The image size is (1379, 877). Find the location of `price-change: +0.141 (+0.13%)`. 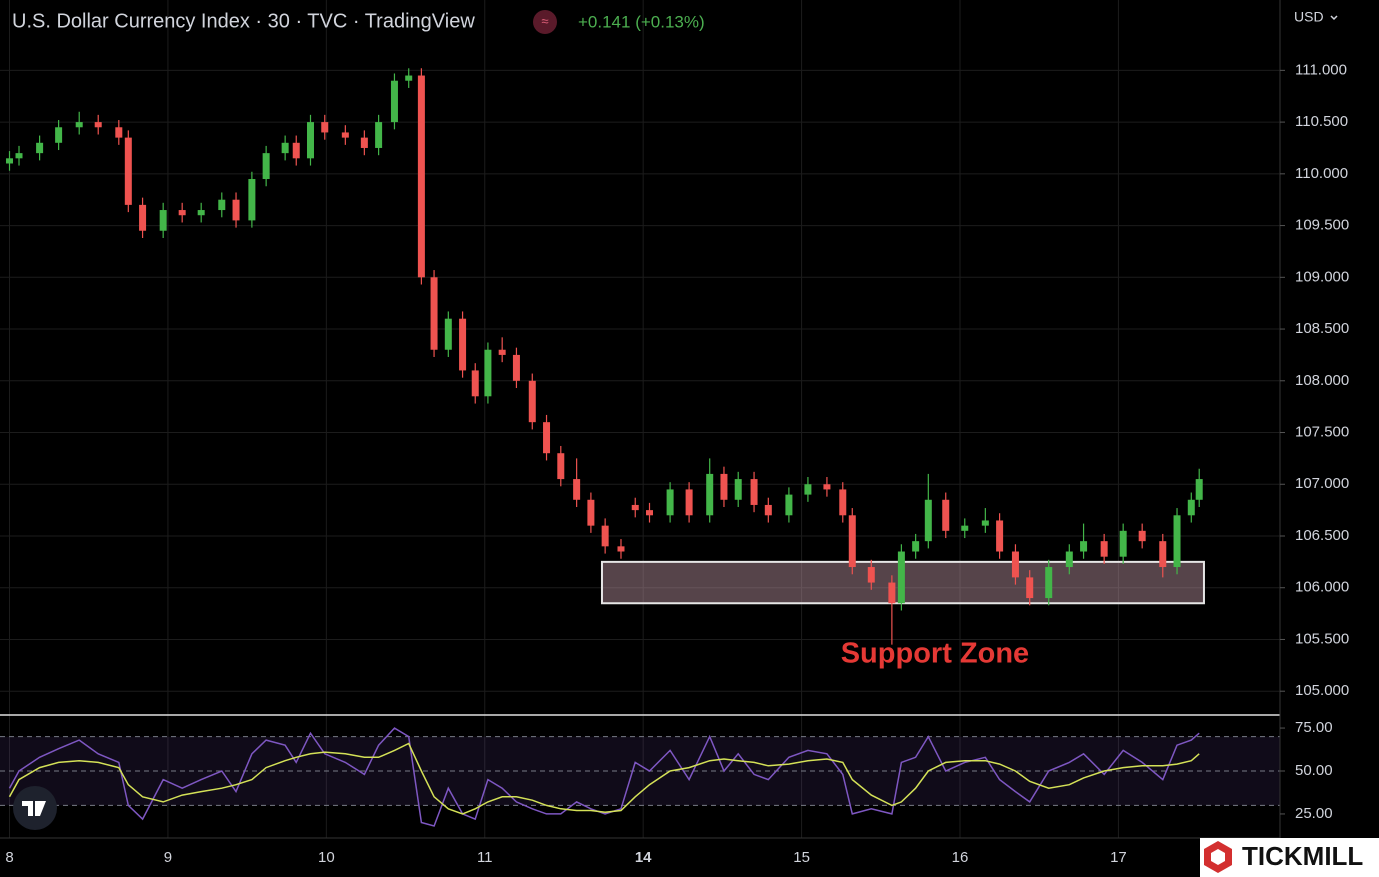

price-change: +0.141 (+0.13%) is located at coordinates (641, 21).